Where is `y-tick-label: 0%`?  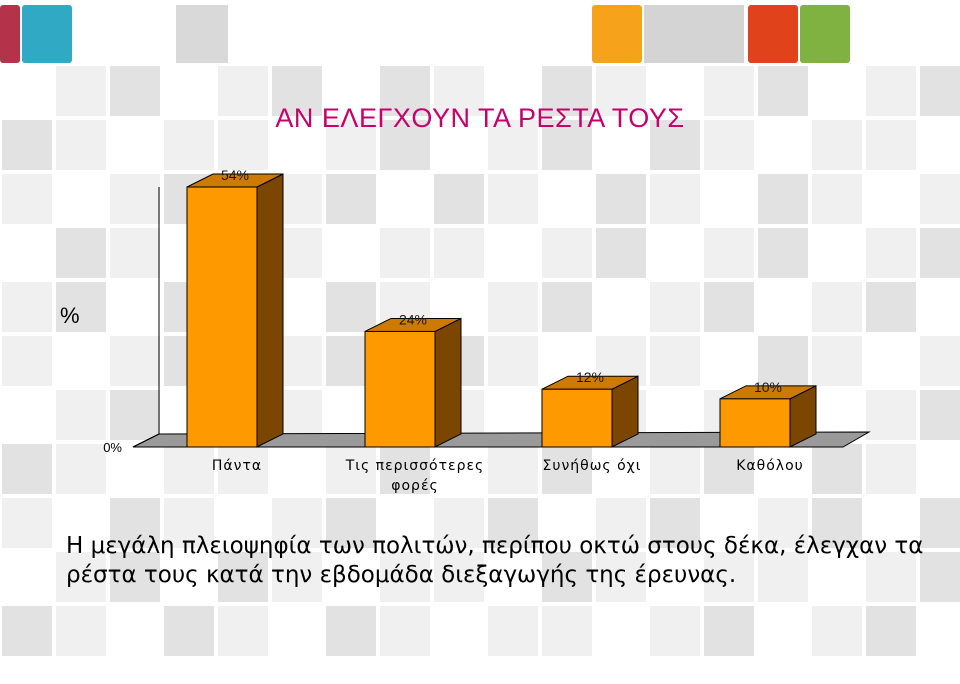
y-tick-label: 0% is located at coordinates (112, 447).